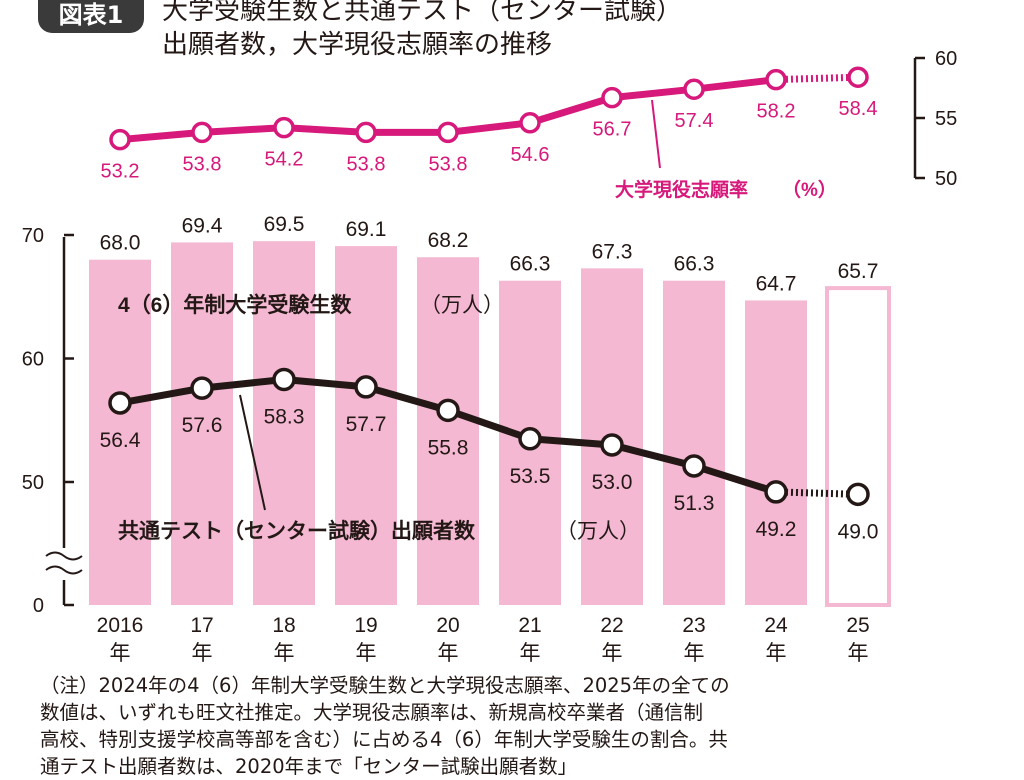  I want to click on x-tick-suffix-21: 年, so click(530, 653).